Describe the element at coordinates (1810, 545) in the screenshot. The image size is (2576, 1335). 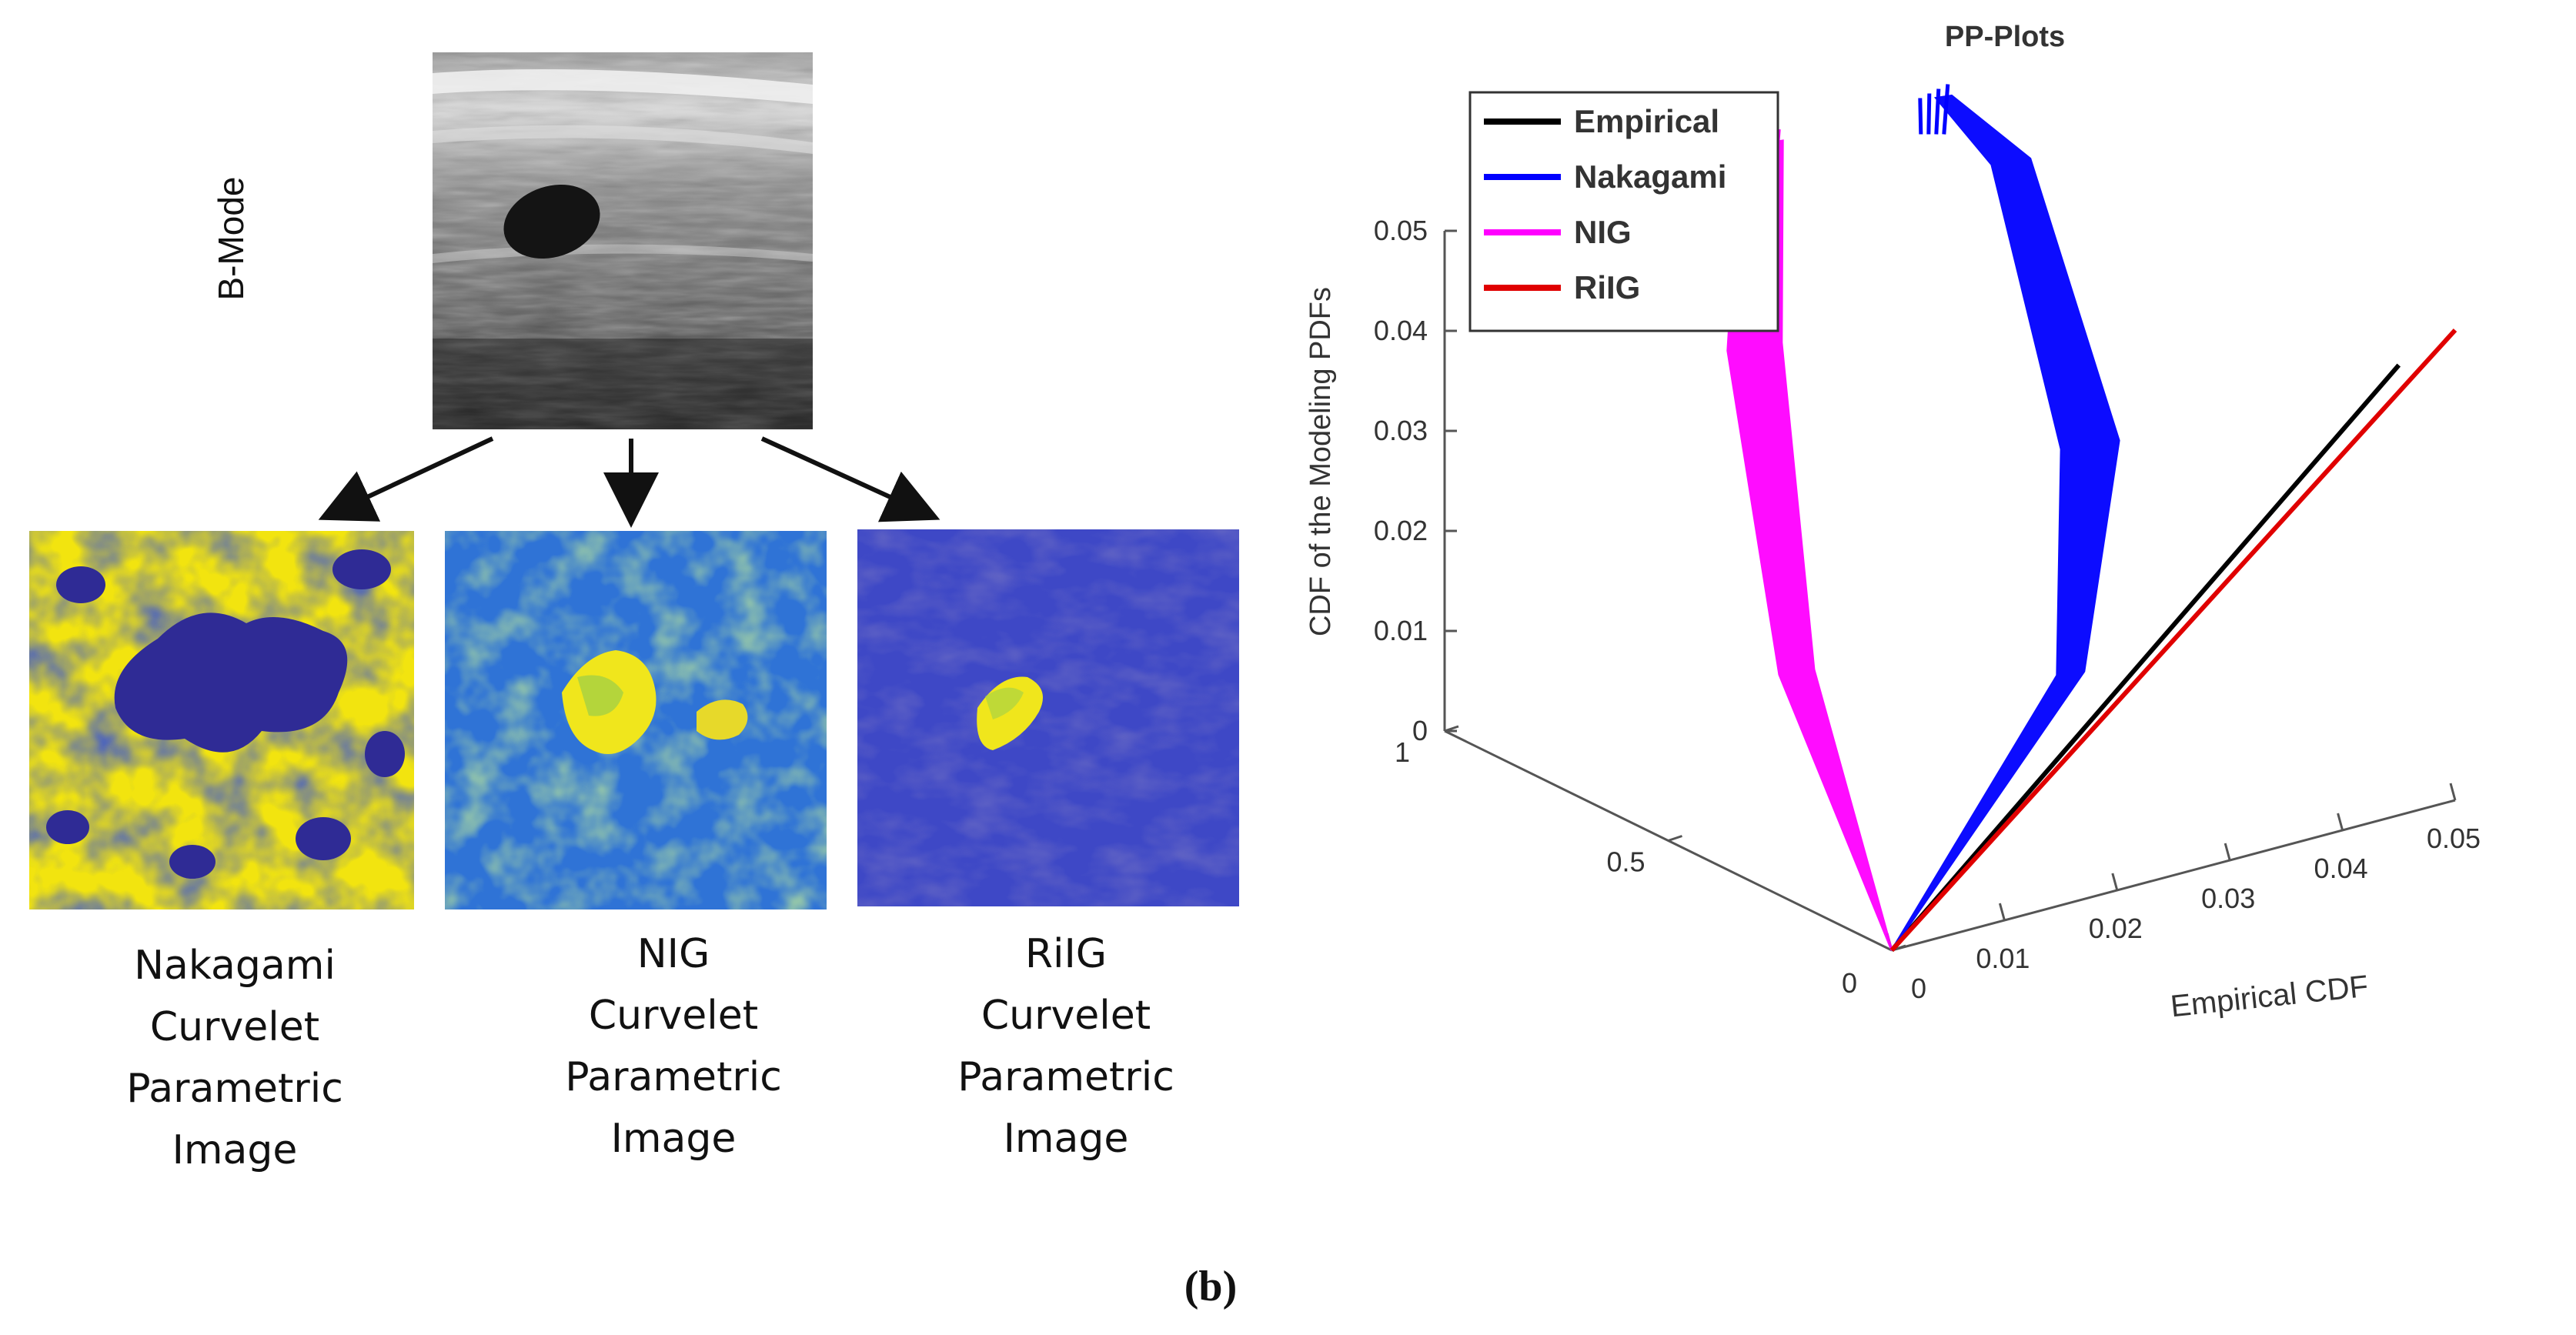
I see `series-nig` at that location.